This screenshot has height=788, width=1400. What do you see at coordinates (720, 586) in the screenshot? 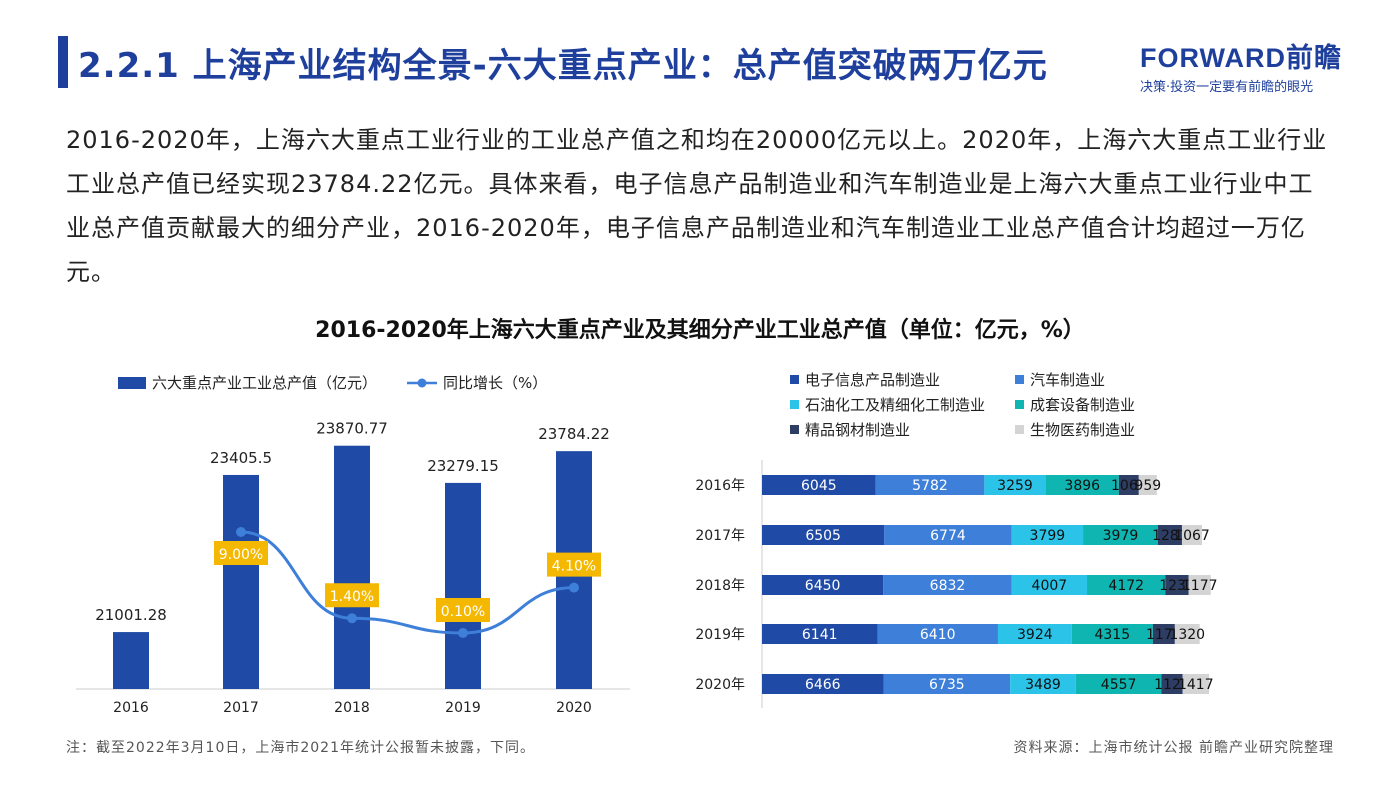
I see `y-tick-label: 2018年` at bounding box center [720, 586].